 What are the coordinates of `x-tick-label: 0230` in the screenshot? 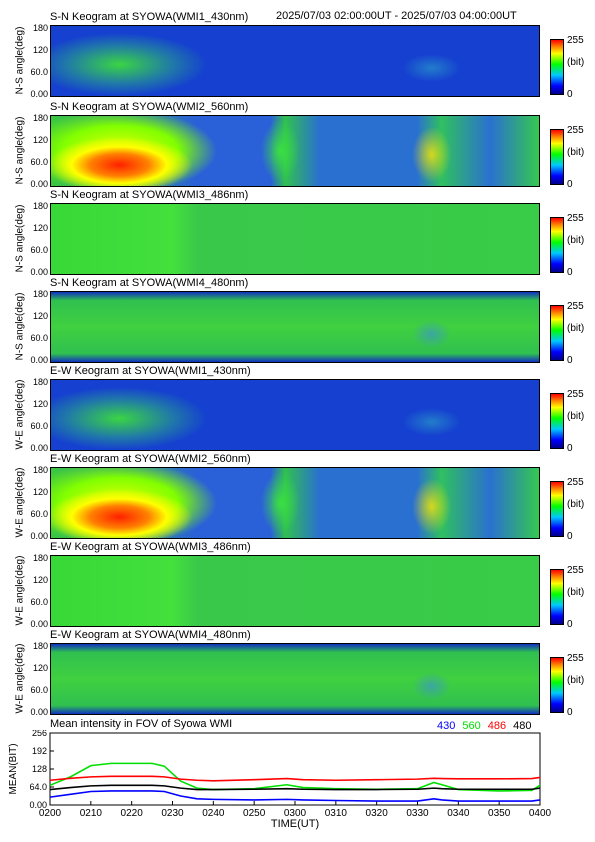 It's located at (172, 813).